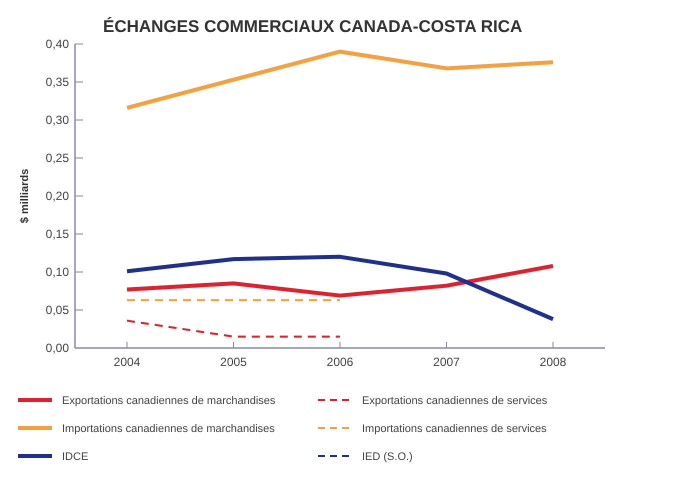 Image resolution: width=675 pixels, height=478 pixels. I want to click on legend-label: Importations canadiennes de services, so click(455, 428).